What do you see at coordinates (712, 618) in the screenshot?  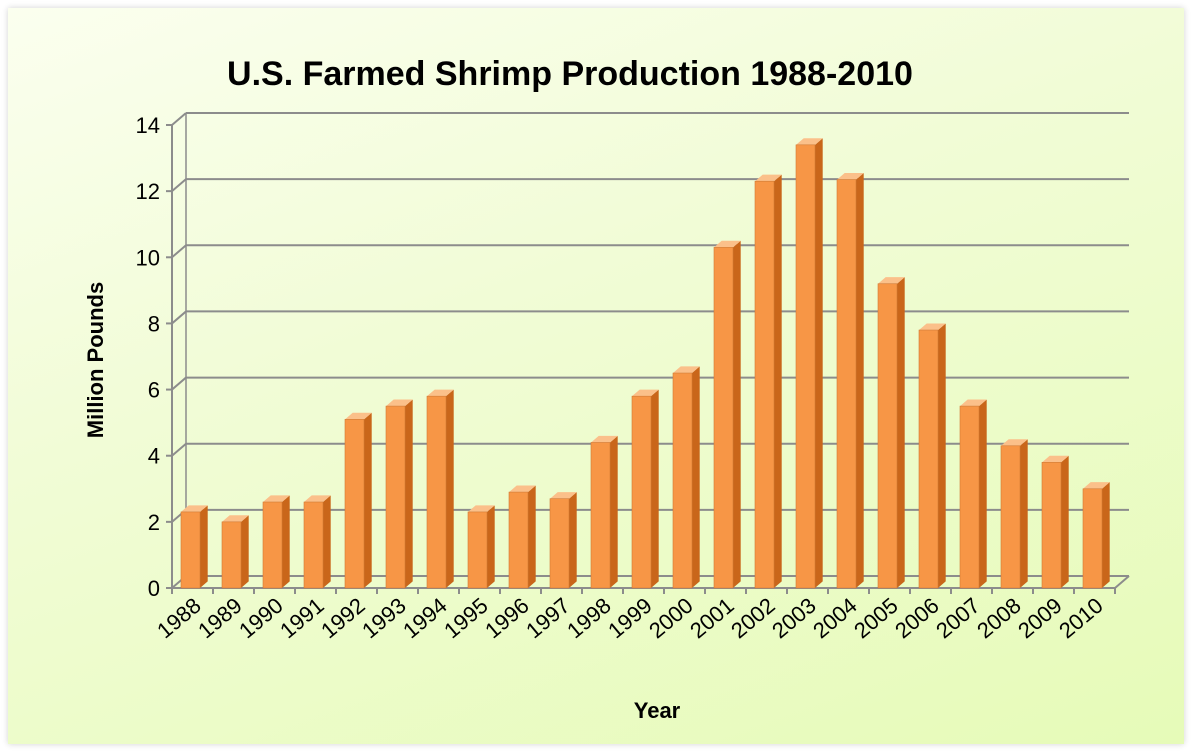 I see `x-tick-label: 2001` at bounding box center [712, 618].